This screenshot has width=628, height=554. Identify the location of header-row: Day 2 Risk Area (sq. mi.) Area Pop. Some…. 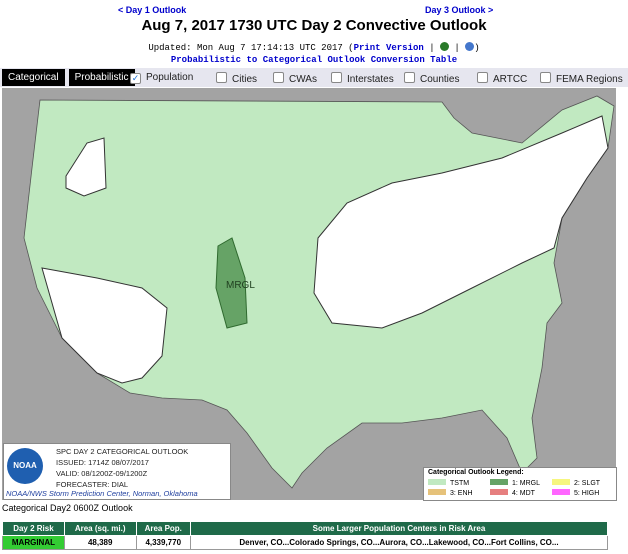
(305, 528).